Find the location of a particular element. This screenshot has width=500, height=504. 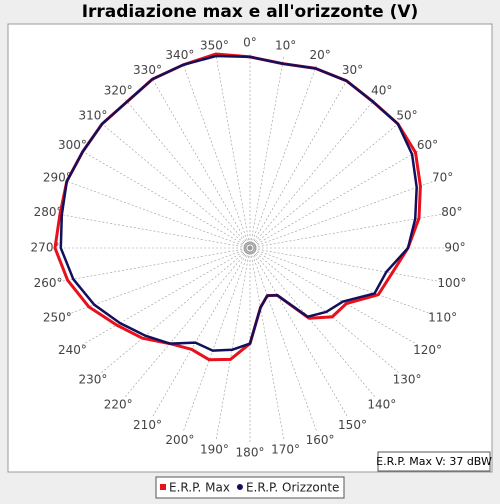

angle-label: 20° is located at coordinates (319, 55).